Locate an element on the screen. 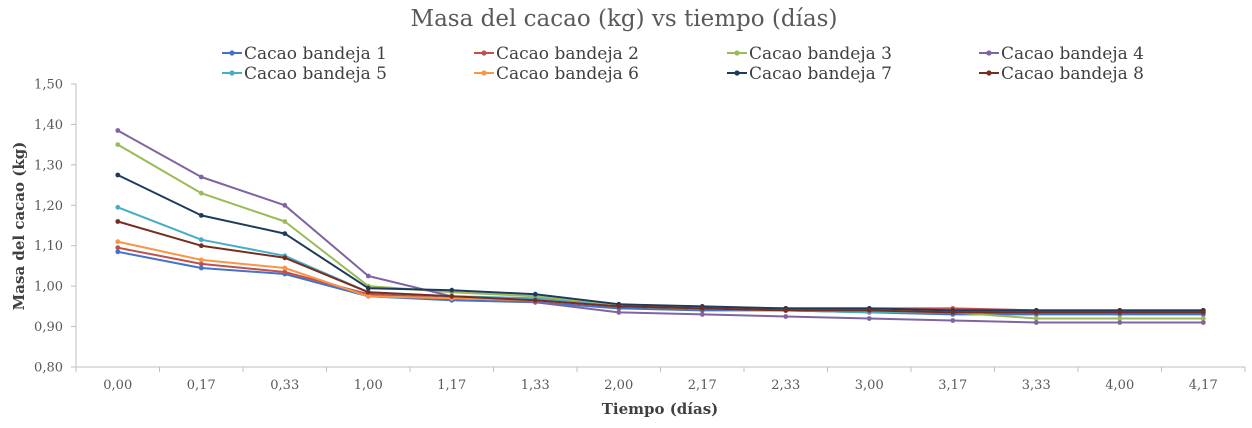 Image resolution: width=1252 pixels, height=428 pixels. legend-item: Cacao bandeja 7 is located at coordinates (809, 74).